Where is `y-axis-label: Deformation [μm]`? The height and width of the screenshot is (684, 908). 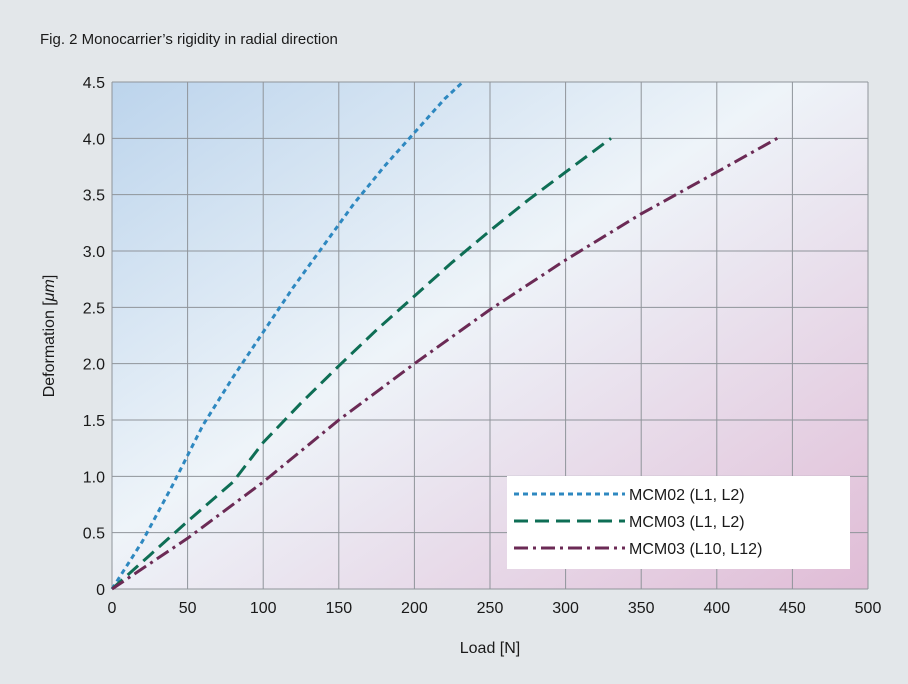 y-axis-label: Deformation [μm] is located at coordinates (49, 336).